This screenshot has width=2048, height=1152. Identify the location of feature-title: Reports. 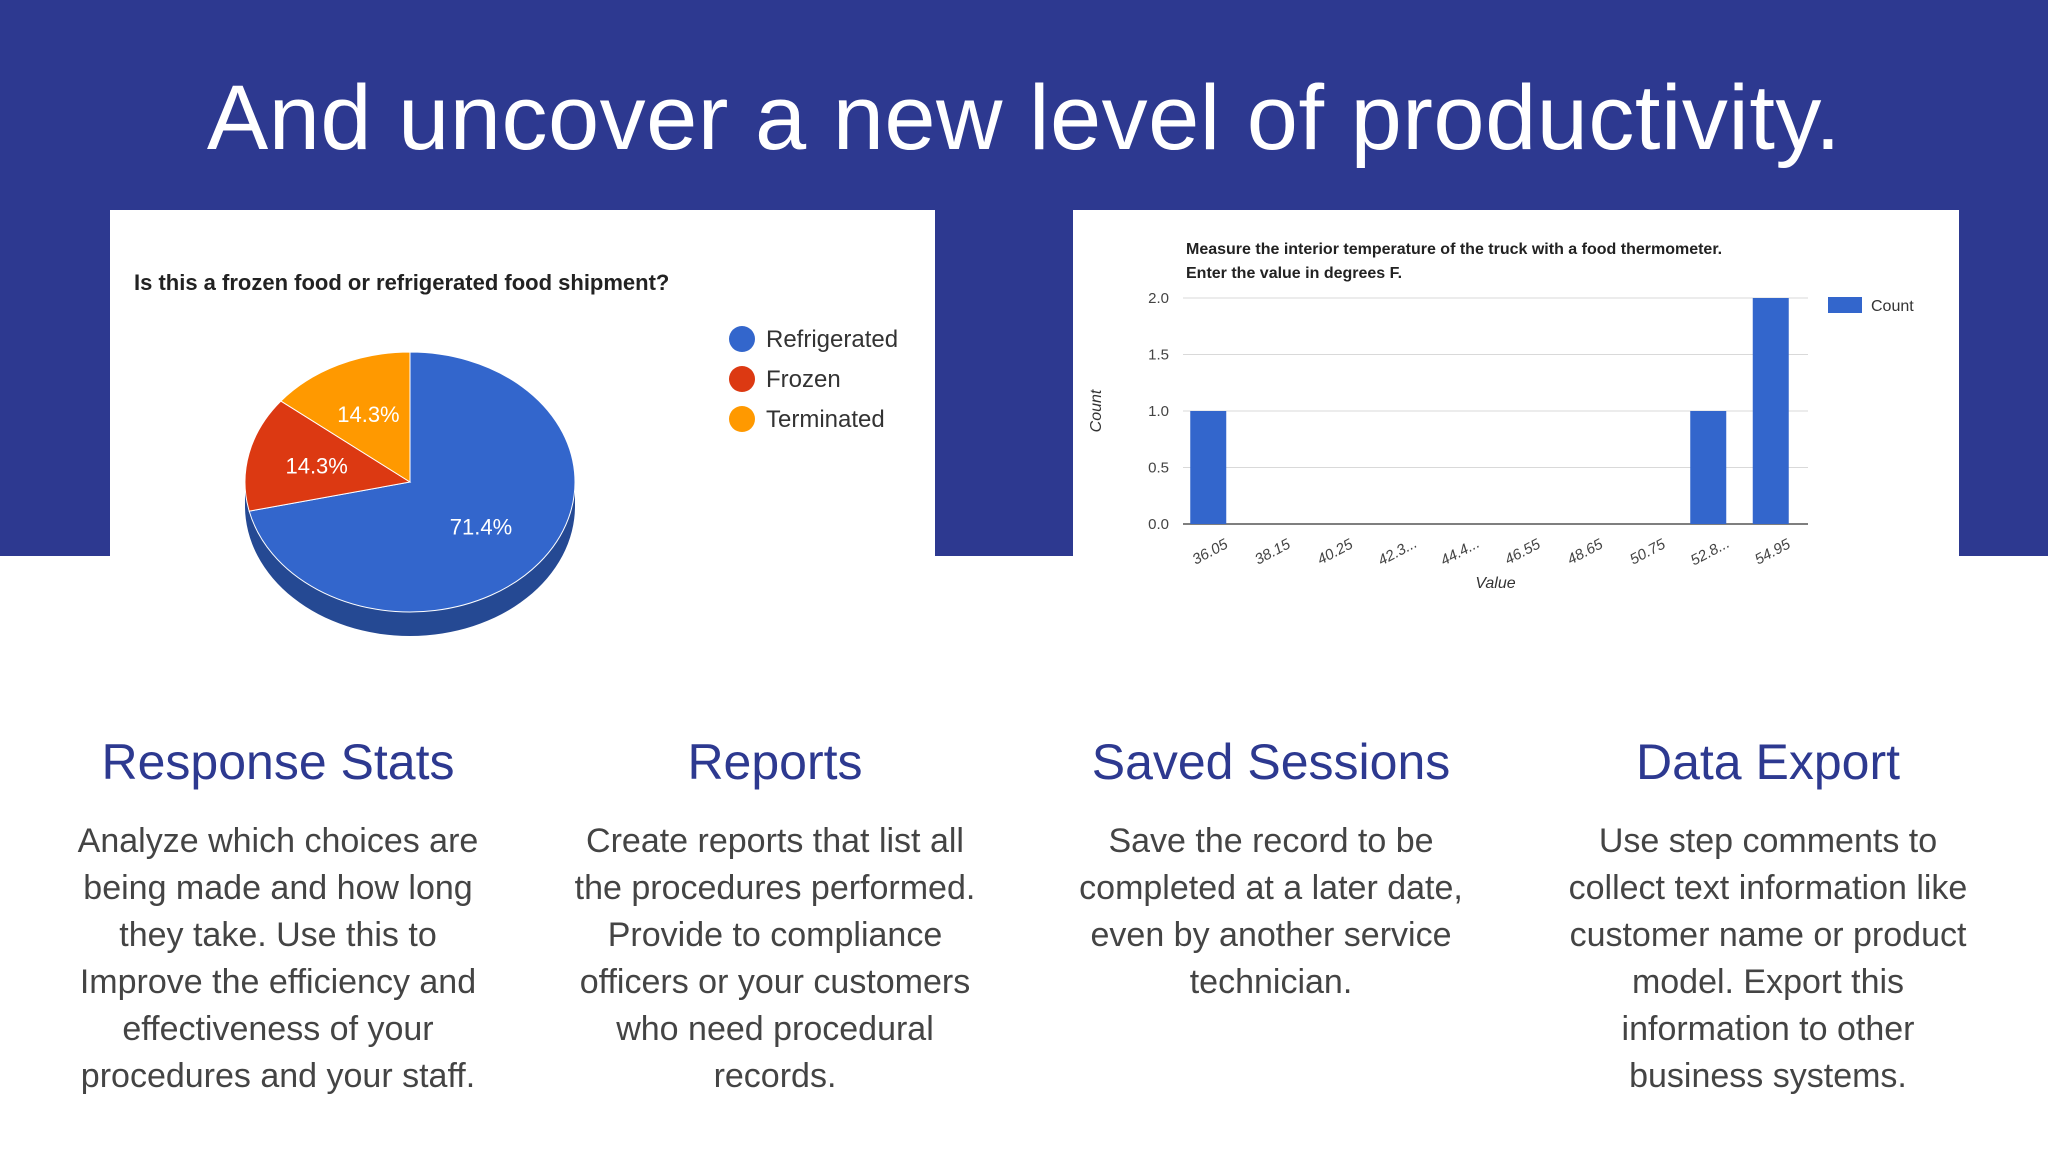
(775, 762).